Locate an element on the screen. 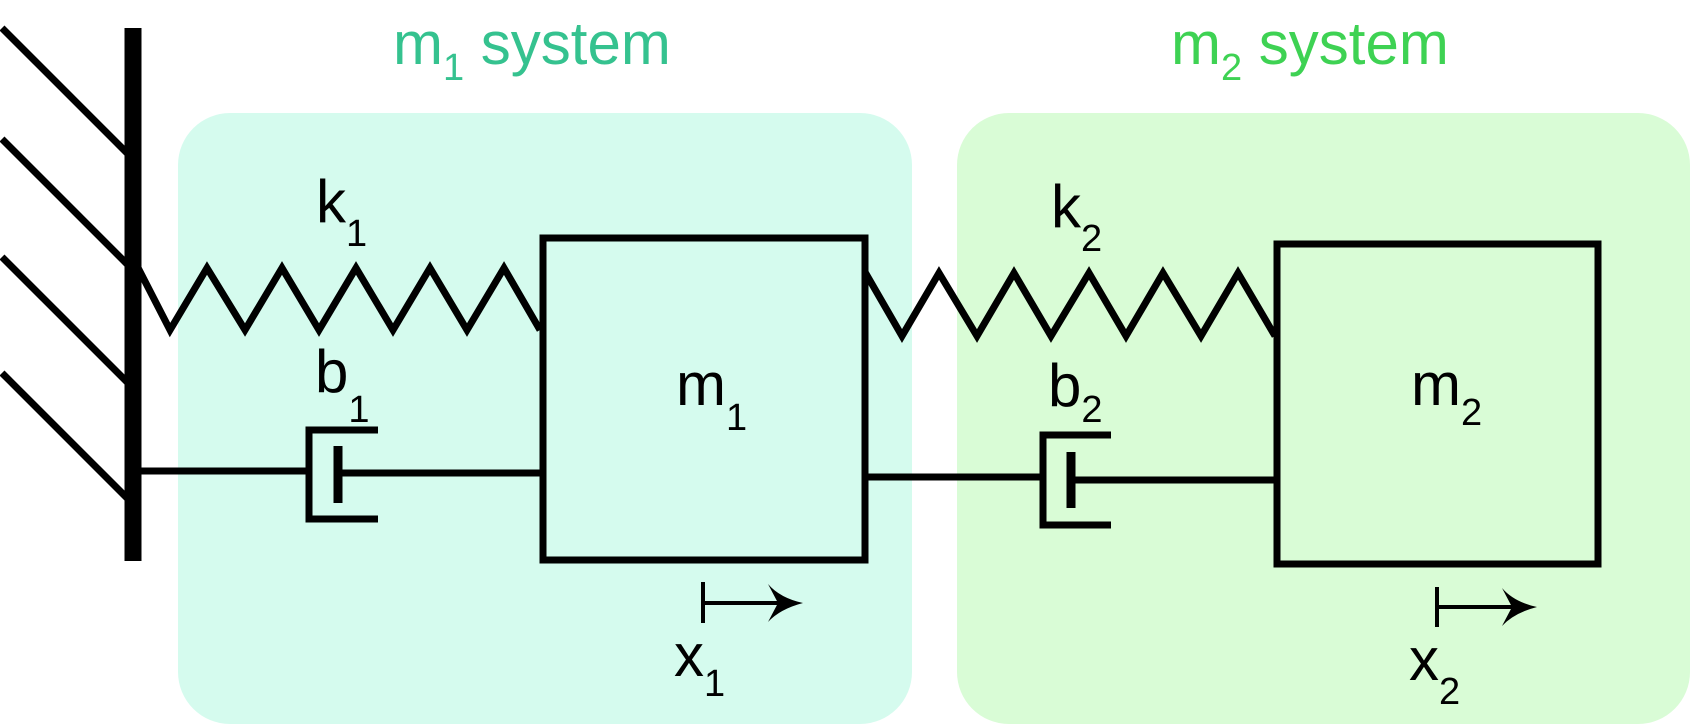 The width and height of the screenshot is (1690, 724). m1-system-title: m1 system is located at coordinates (532, 49).